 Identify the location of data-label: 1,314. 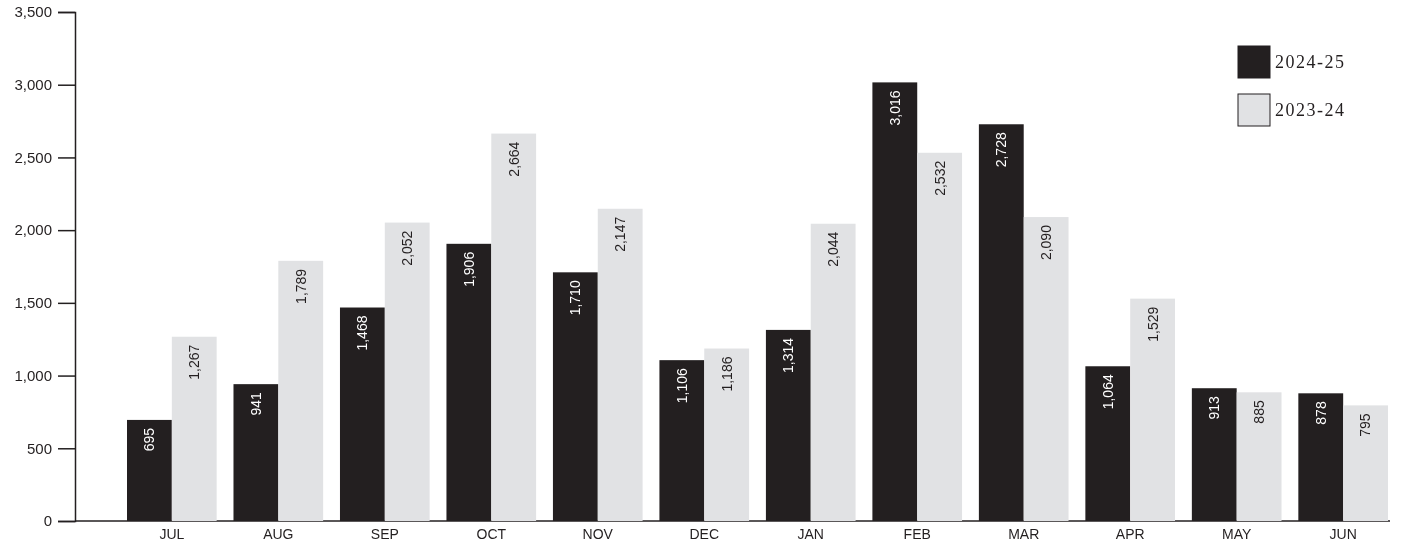
(788, 355).